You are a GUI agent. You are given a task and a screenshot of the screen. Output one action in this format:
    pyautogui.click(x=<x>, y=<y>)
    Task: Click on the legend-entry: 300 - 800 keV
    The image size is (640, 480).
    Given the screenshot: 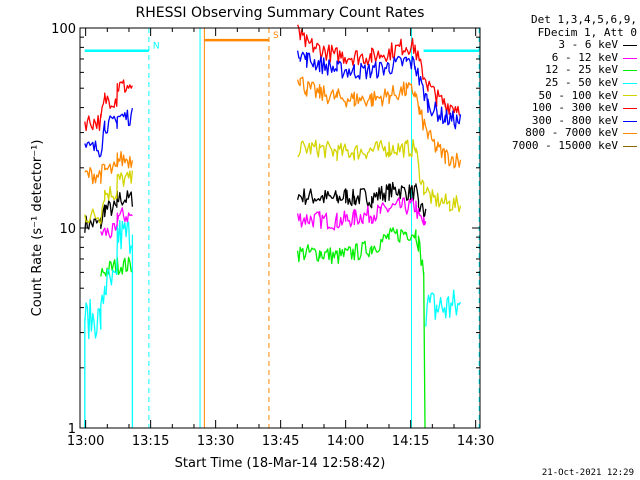 What is the action you would take?
    pyautogui.click(x=560, y=120)
    